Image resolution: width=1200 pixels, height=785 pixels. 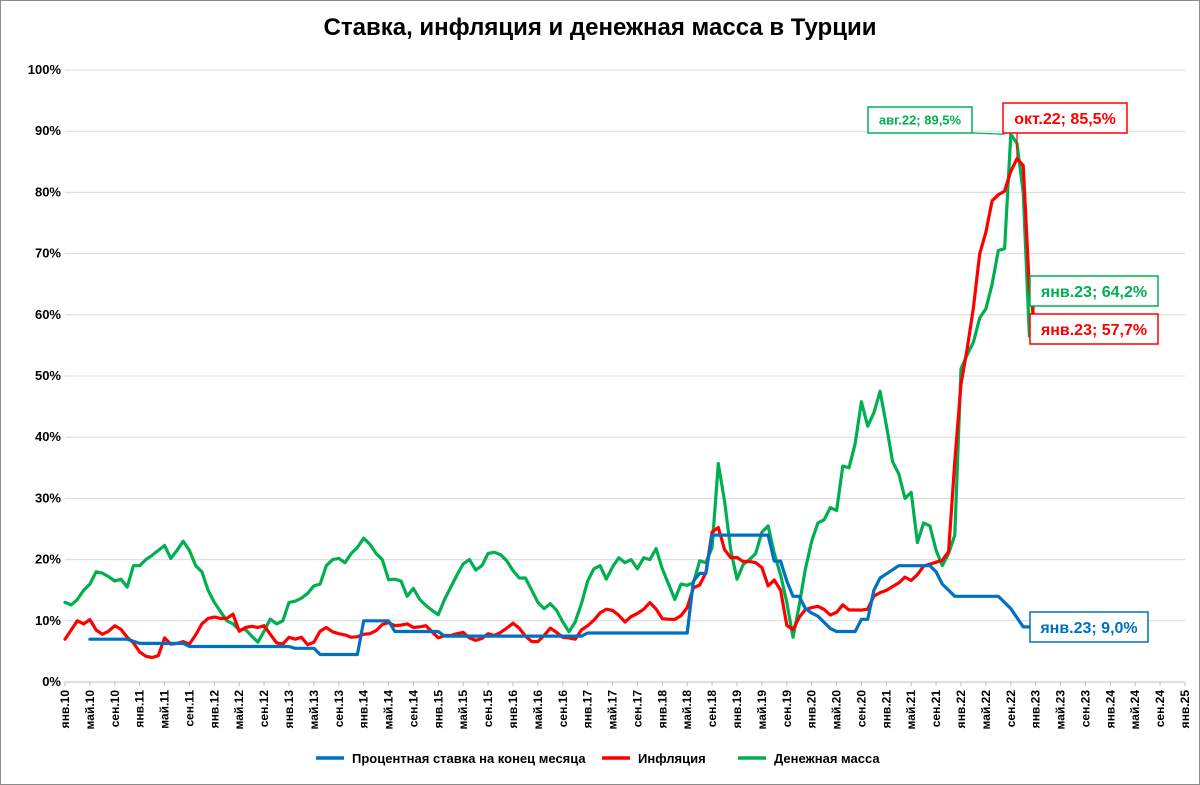 I want to click on x-tick-label: май.10, so click(x=90, y=710).